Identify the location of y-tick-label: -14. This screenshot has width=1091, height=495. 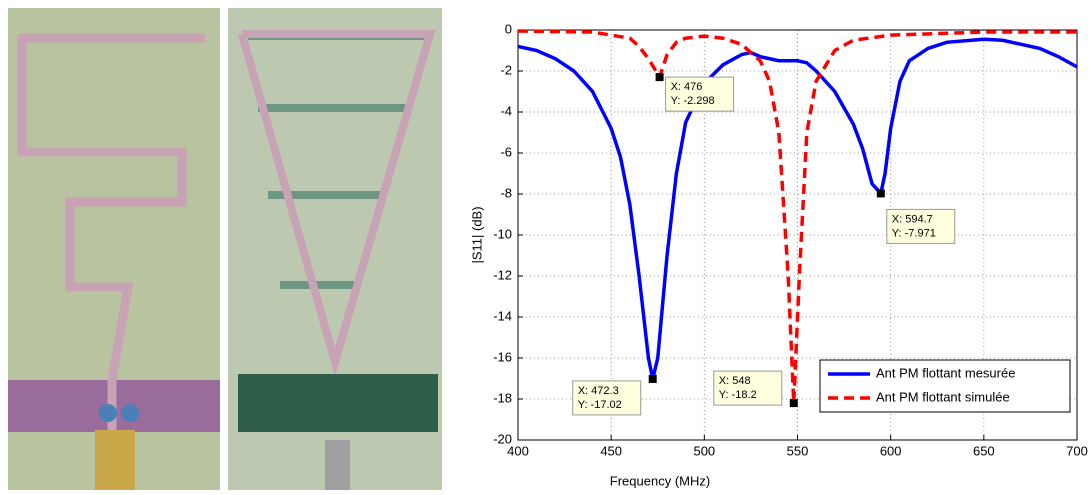
(502, 315).